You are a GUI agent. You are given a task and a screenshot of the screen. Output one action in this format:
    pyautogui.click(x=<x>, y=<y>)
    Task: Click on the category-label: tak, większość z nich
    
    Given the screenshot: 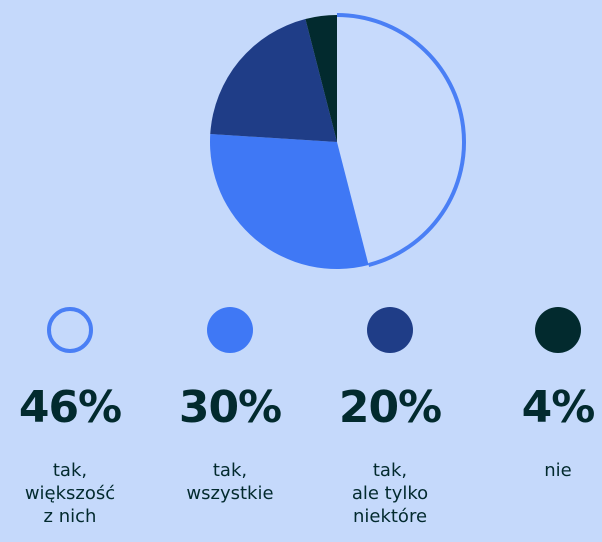 What is the action you would take?
    pyautogui.click(x=70, y=493)
    